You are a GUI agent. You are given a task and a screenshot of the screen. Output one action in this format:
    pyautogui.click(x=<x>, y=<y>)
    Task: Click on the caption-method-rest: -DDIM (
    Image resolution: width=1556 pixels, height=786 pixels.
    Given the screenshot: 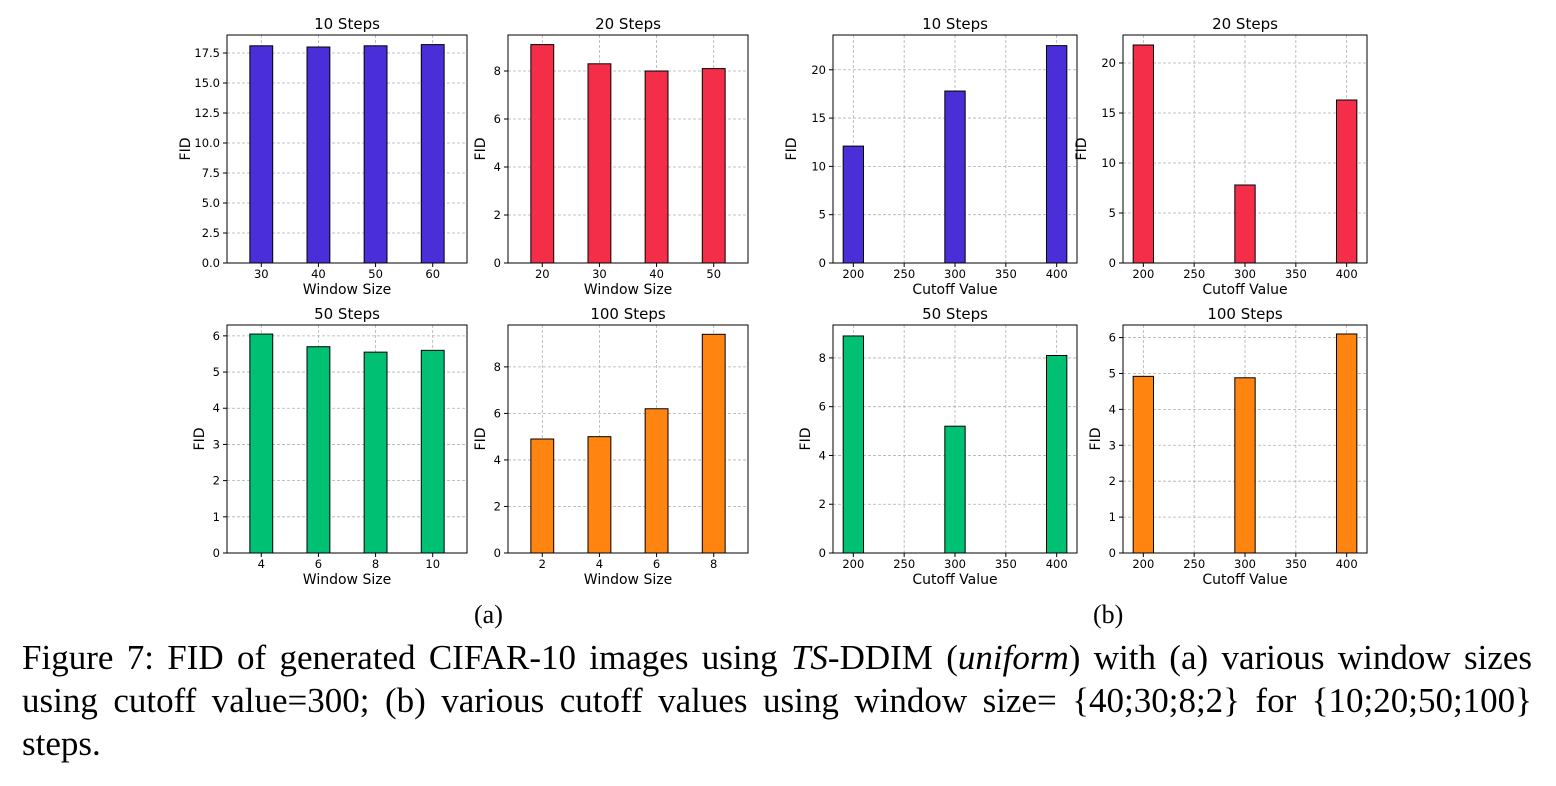 What is the action you would take?
    pyautogui.click(x=892, y=657)
    